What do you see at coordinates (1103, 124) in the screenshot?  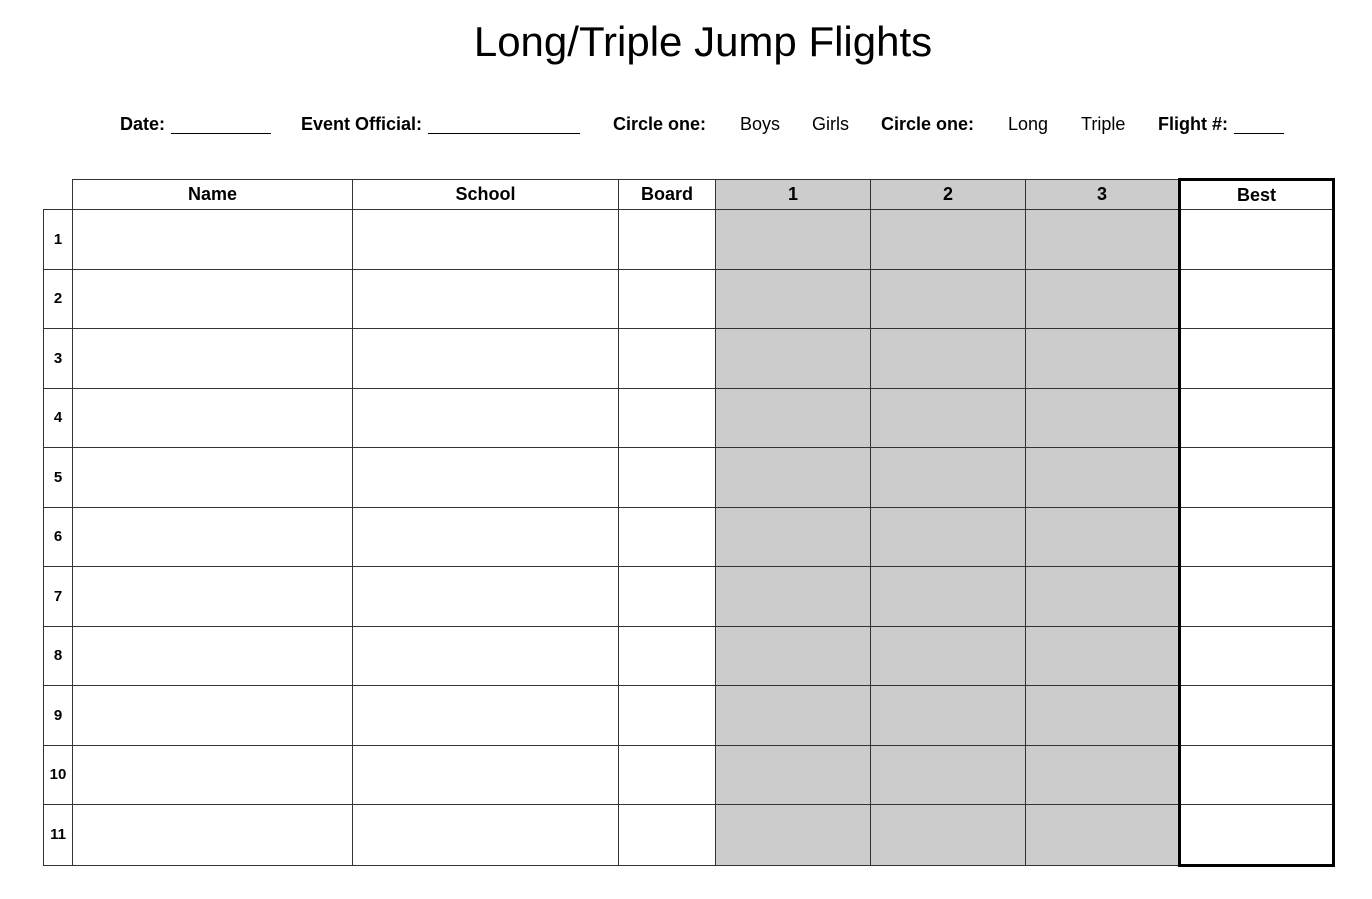 I see `option-triple: Triple` at bounding box center [1103, 124].